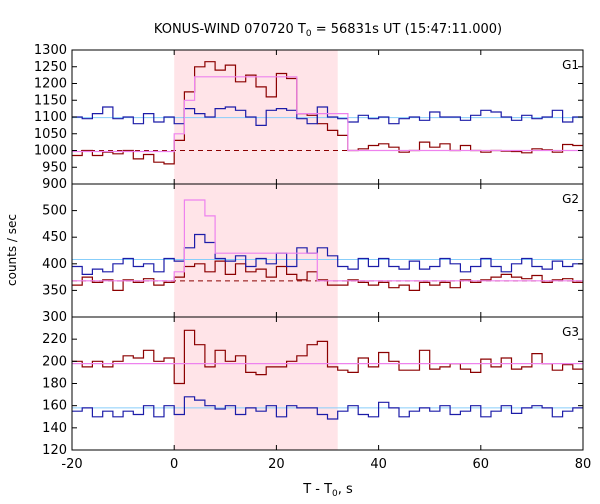 This screenshot has width=600, height=504. I want to click on series-blue-g3, so click(327, 408).